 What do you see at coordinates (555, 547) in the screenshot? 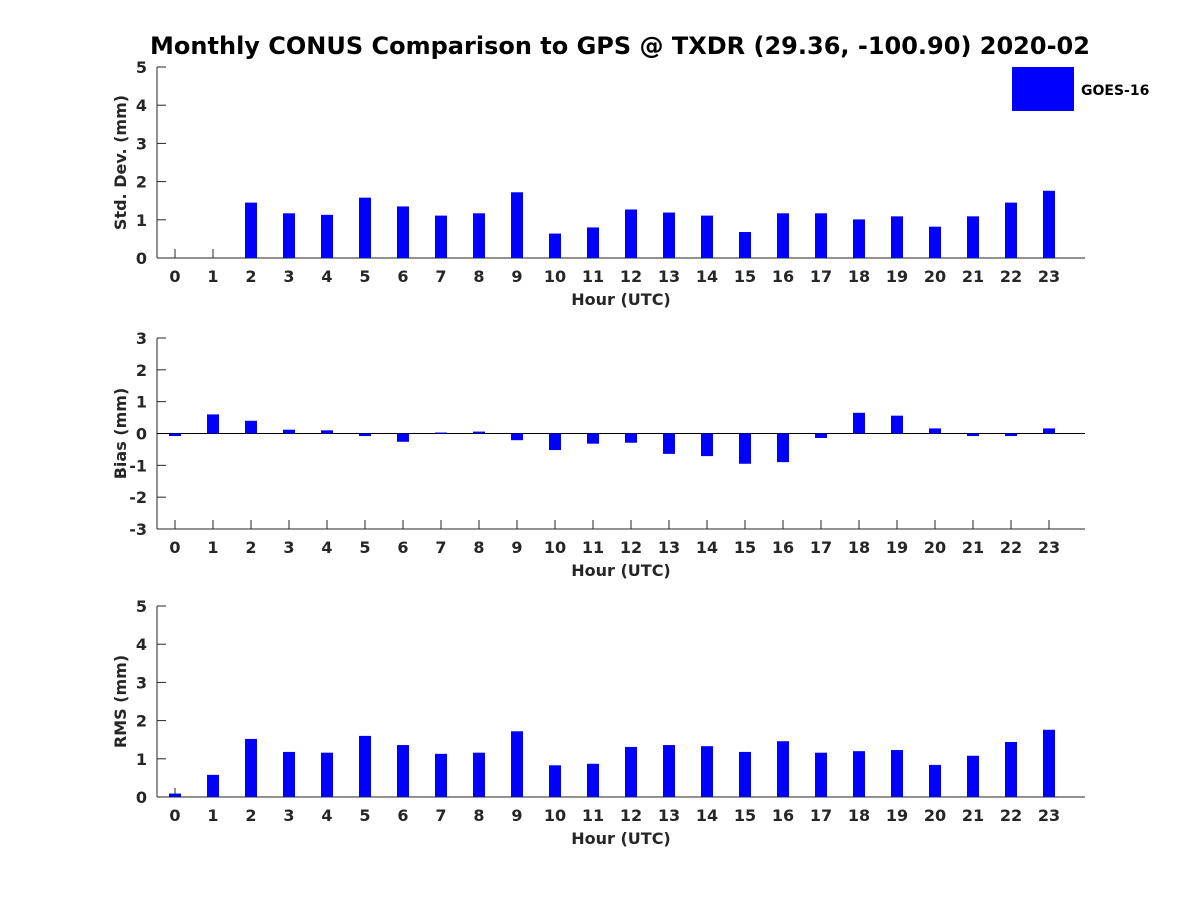
I see `x-tick-label: 10` at bounding box center [555, 547].